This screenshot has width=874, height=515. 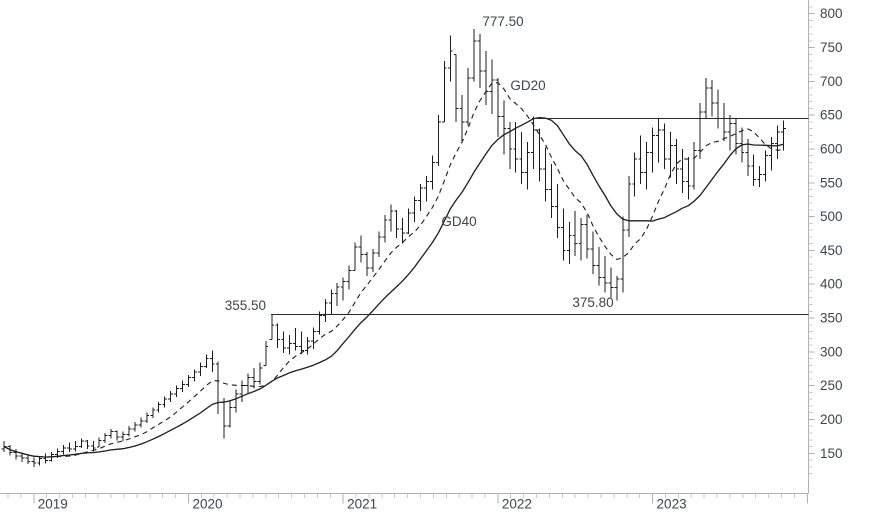 What do you see at coordinates (831, 216) in the screenshot?
I see `y-axis-label: 500` at bounding box center [831, 216].